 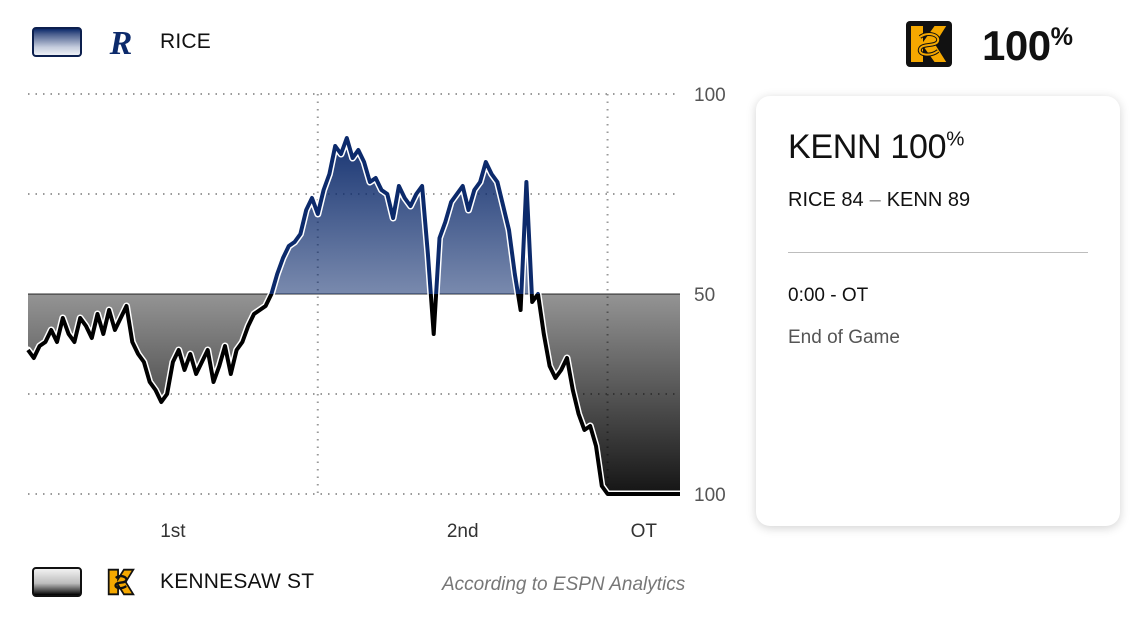 What do you see at coordinates (57, 582) in the screenshot?
I see `kennesaw-color-swatch` at bounding box center [57, 582].